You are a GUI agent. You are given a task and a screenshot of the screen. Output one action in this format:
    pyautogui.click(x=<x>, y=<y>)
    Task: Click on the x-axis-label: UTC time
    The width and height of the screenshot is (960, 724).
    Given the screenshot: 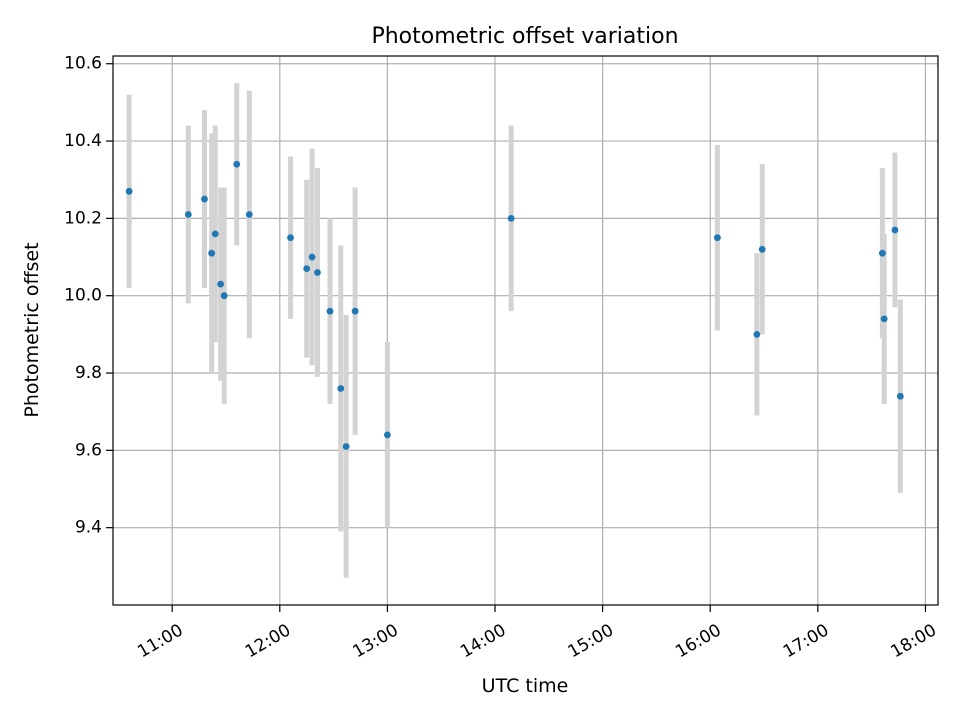 What is the action you would take?
    pyautogui.click(x=525, y=686)
    